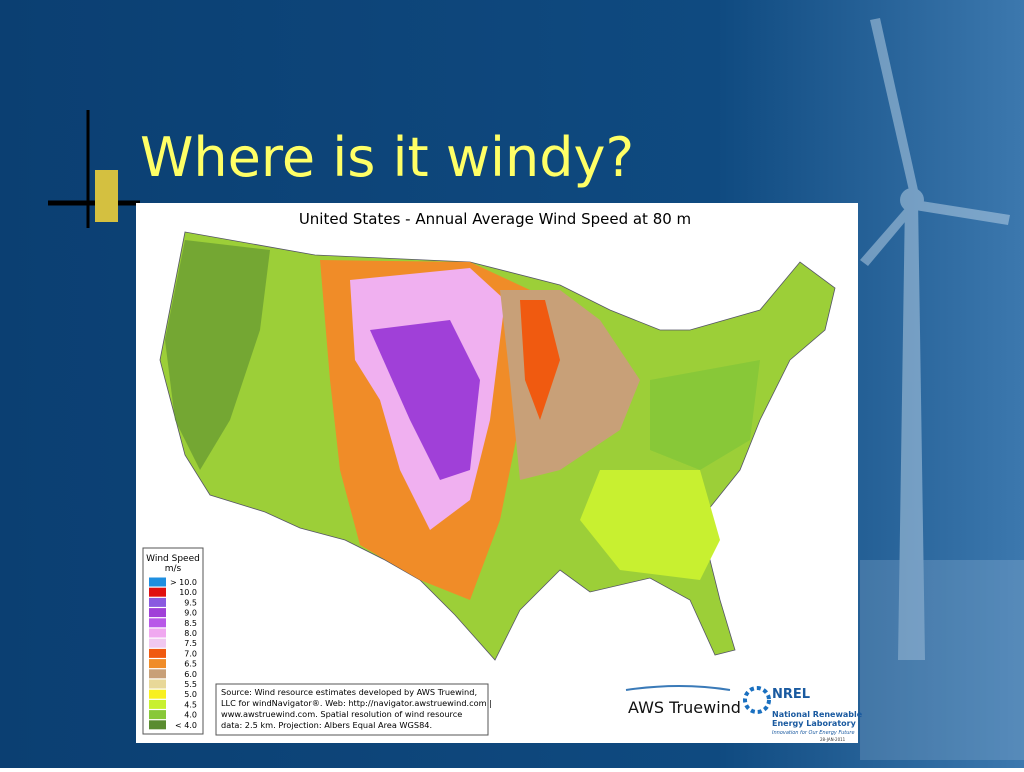 Image resolution: width=1024 pixels, height=772 pixels. Describe the element at coordinates (387, 157) in the screenshot. I see `slide-title: Where is it windy?` at that location.